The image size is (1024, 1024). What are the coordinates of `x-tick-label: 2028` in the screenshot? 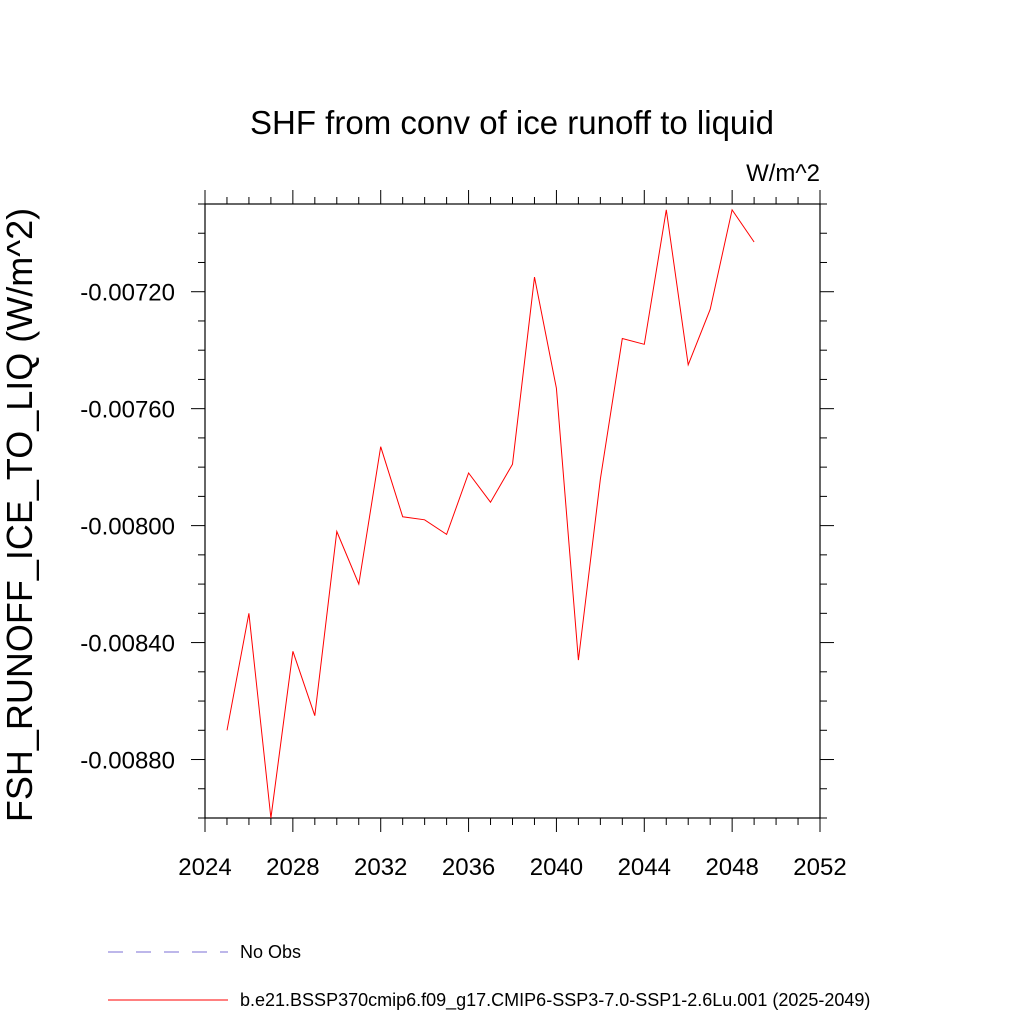 It's located at (292, 867).